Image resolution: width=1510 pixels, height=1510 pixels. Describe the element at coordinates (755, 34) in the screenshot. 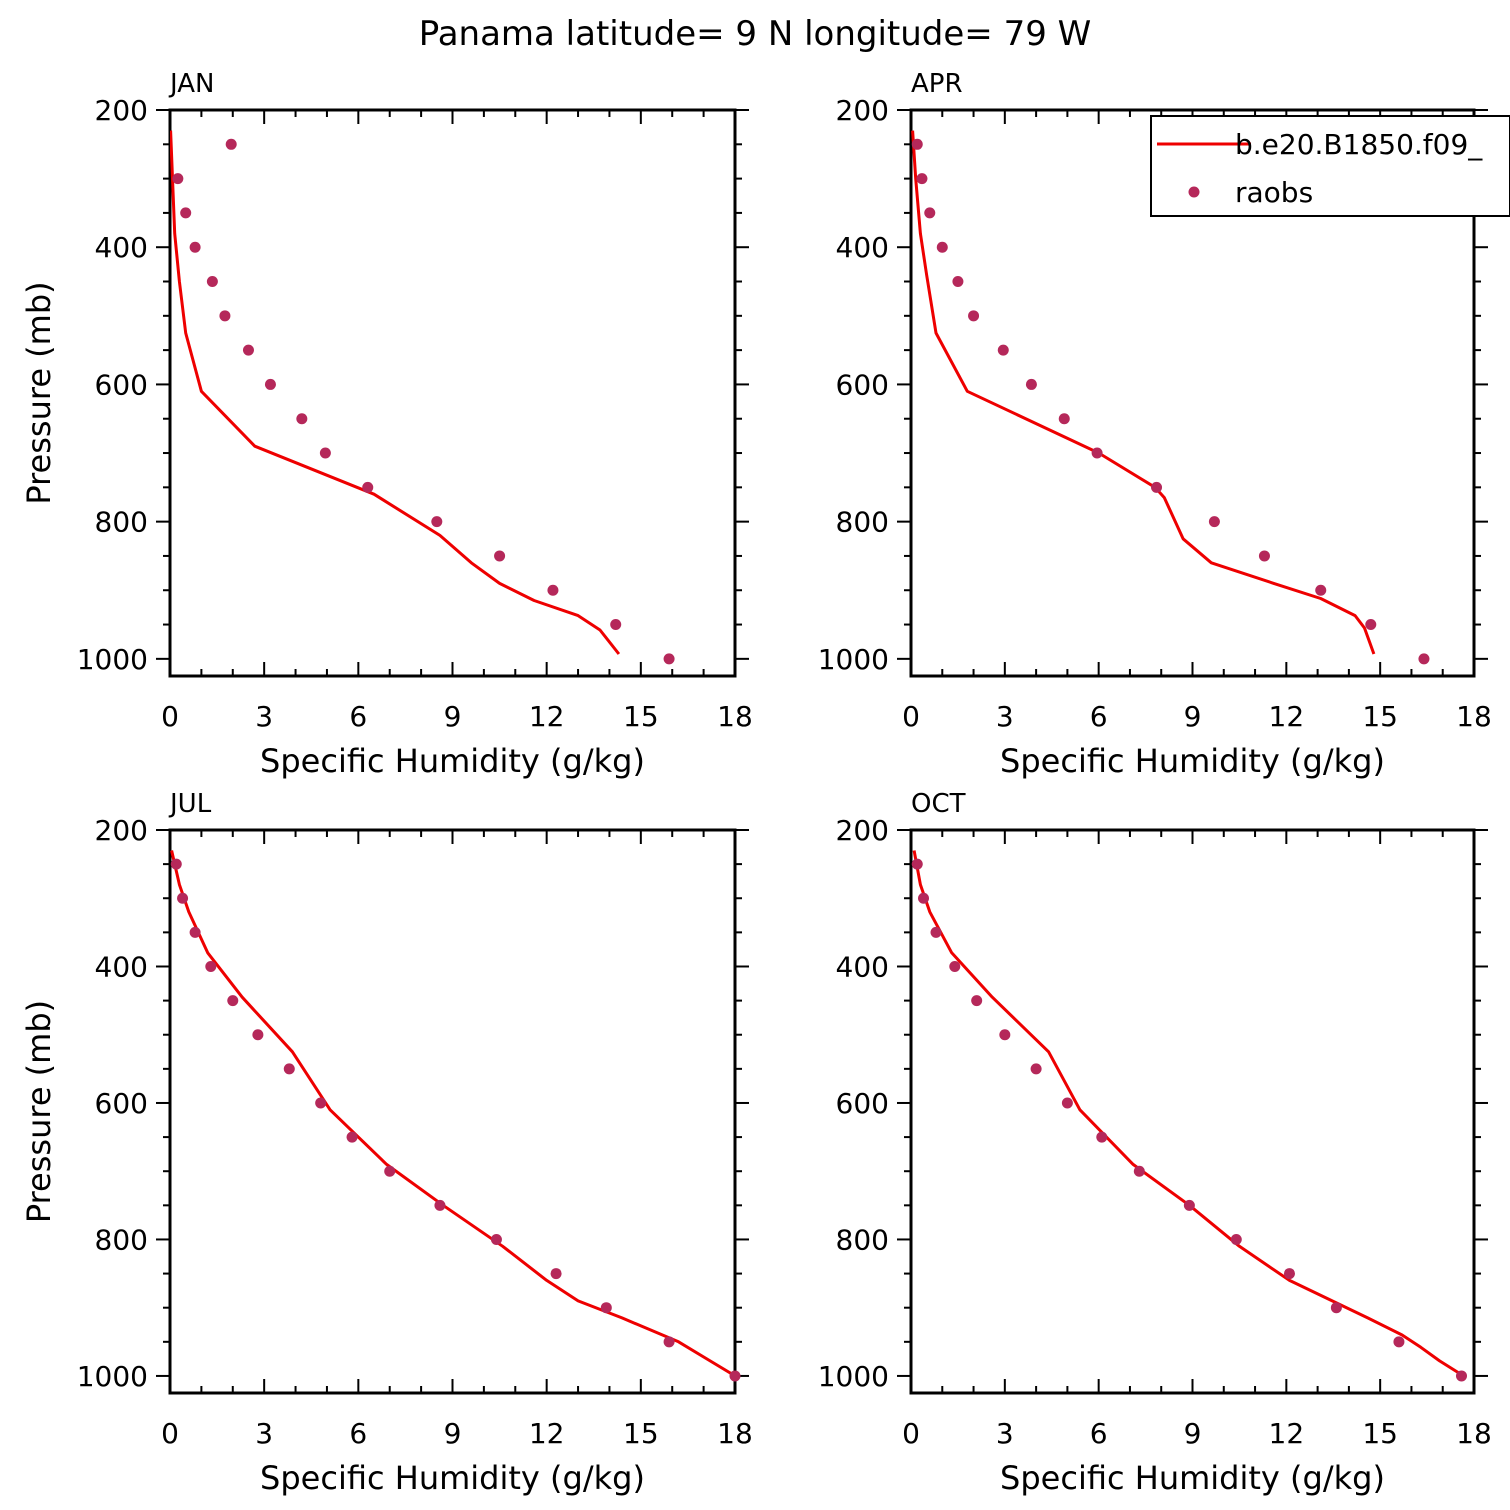

I see `figure-title: Panama latitude= 9 N longitude= 79 W` at that location.